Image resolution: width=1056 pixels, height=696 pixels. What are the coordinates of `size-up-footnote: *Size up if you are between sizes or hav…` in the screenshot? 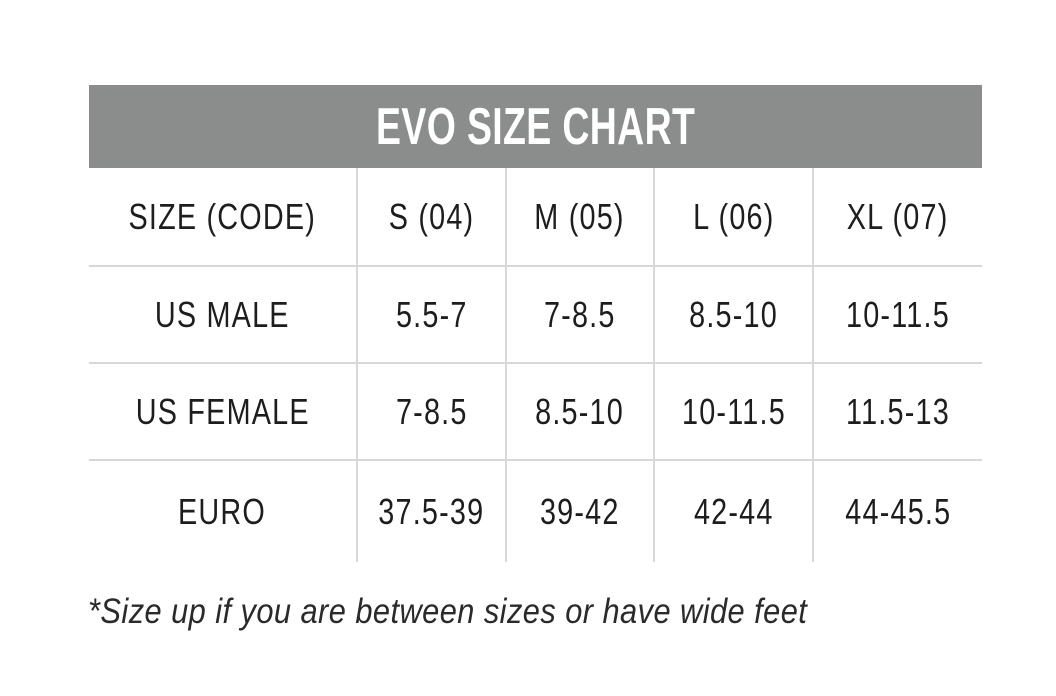 It's located at (448, 611).